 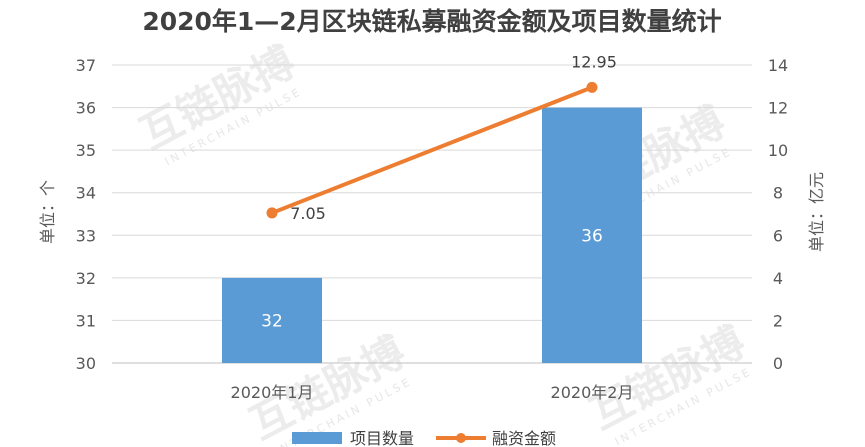 I want to click on left-tick-label: 35, so click(x=86, y=150).